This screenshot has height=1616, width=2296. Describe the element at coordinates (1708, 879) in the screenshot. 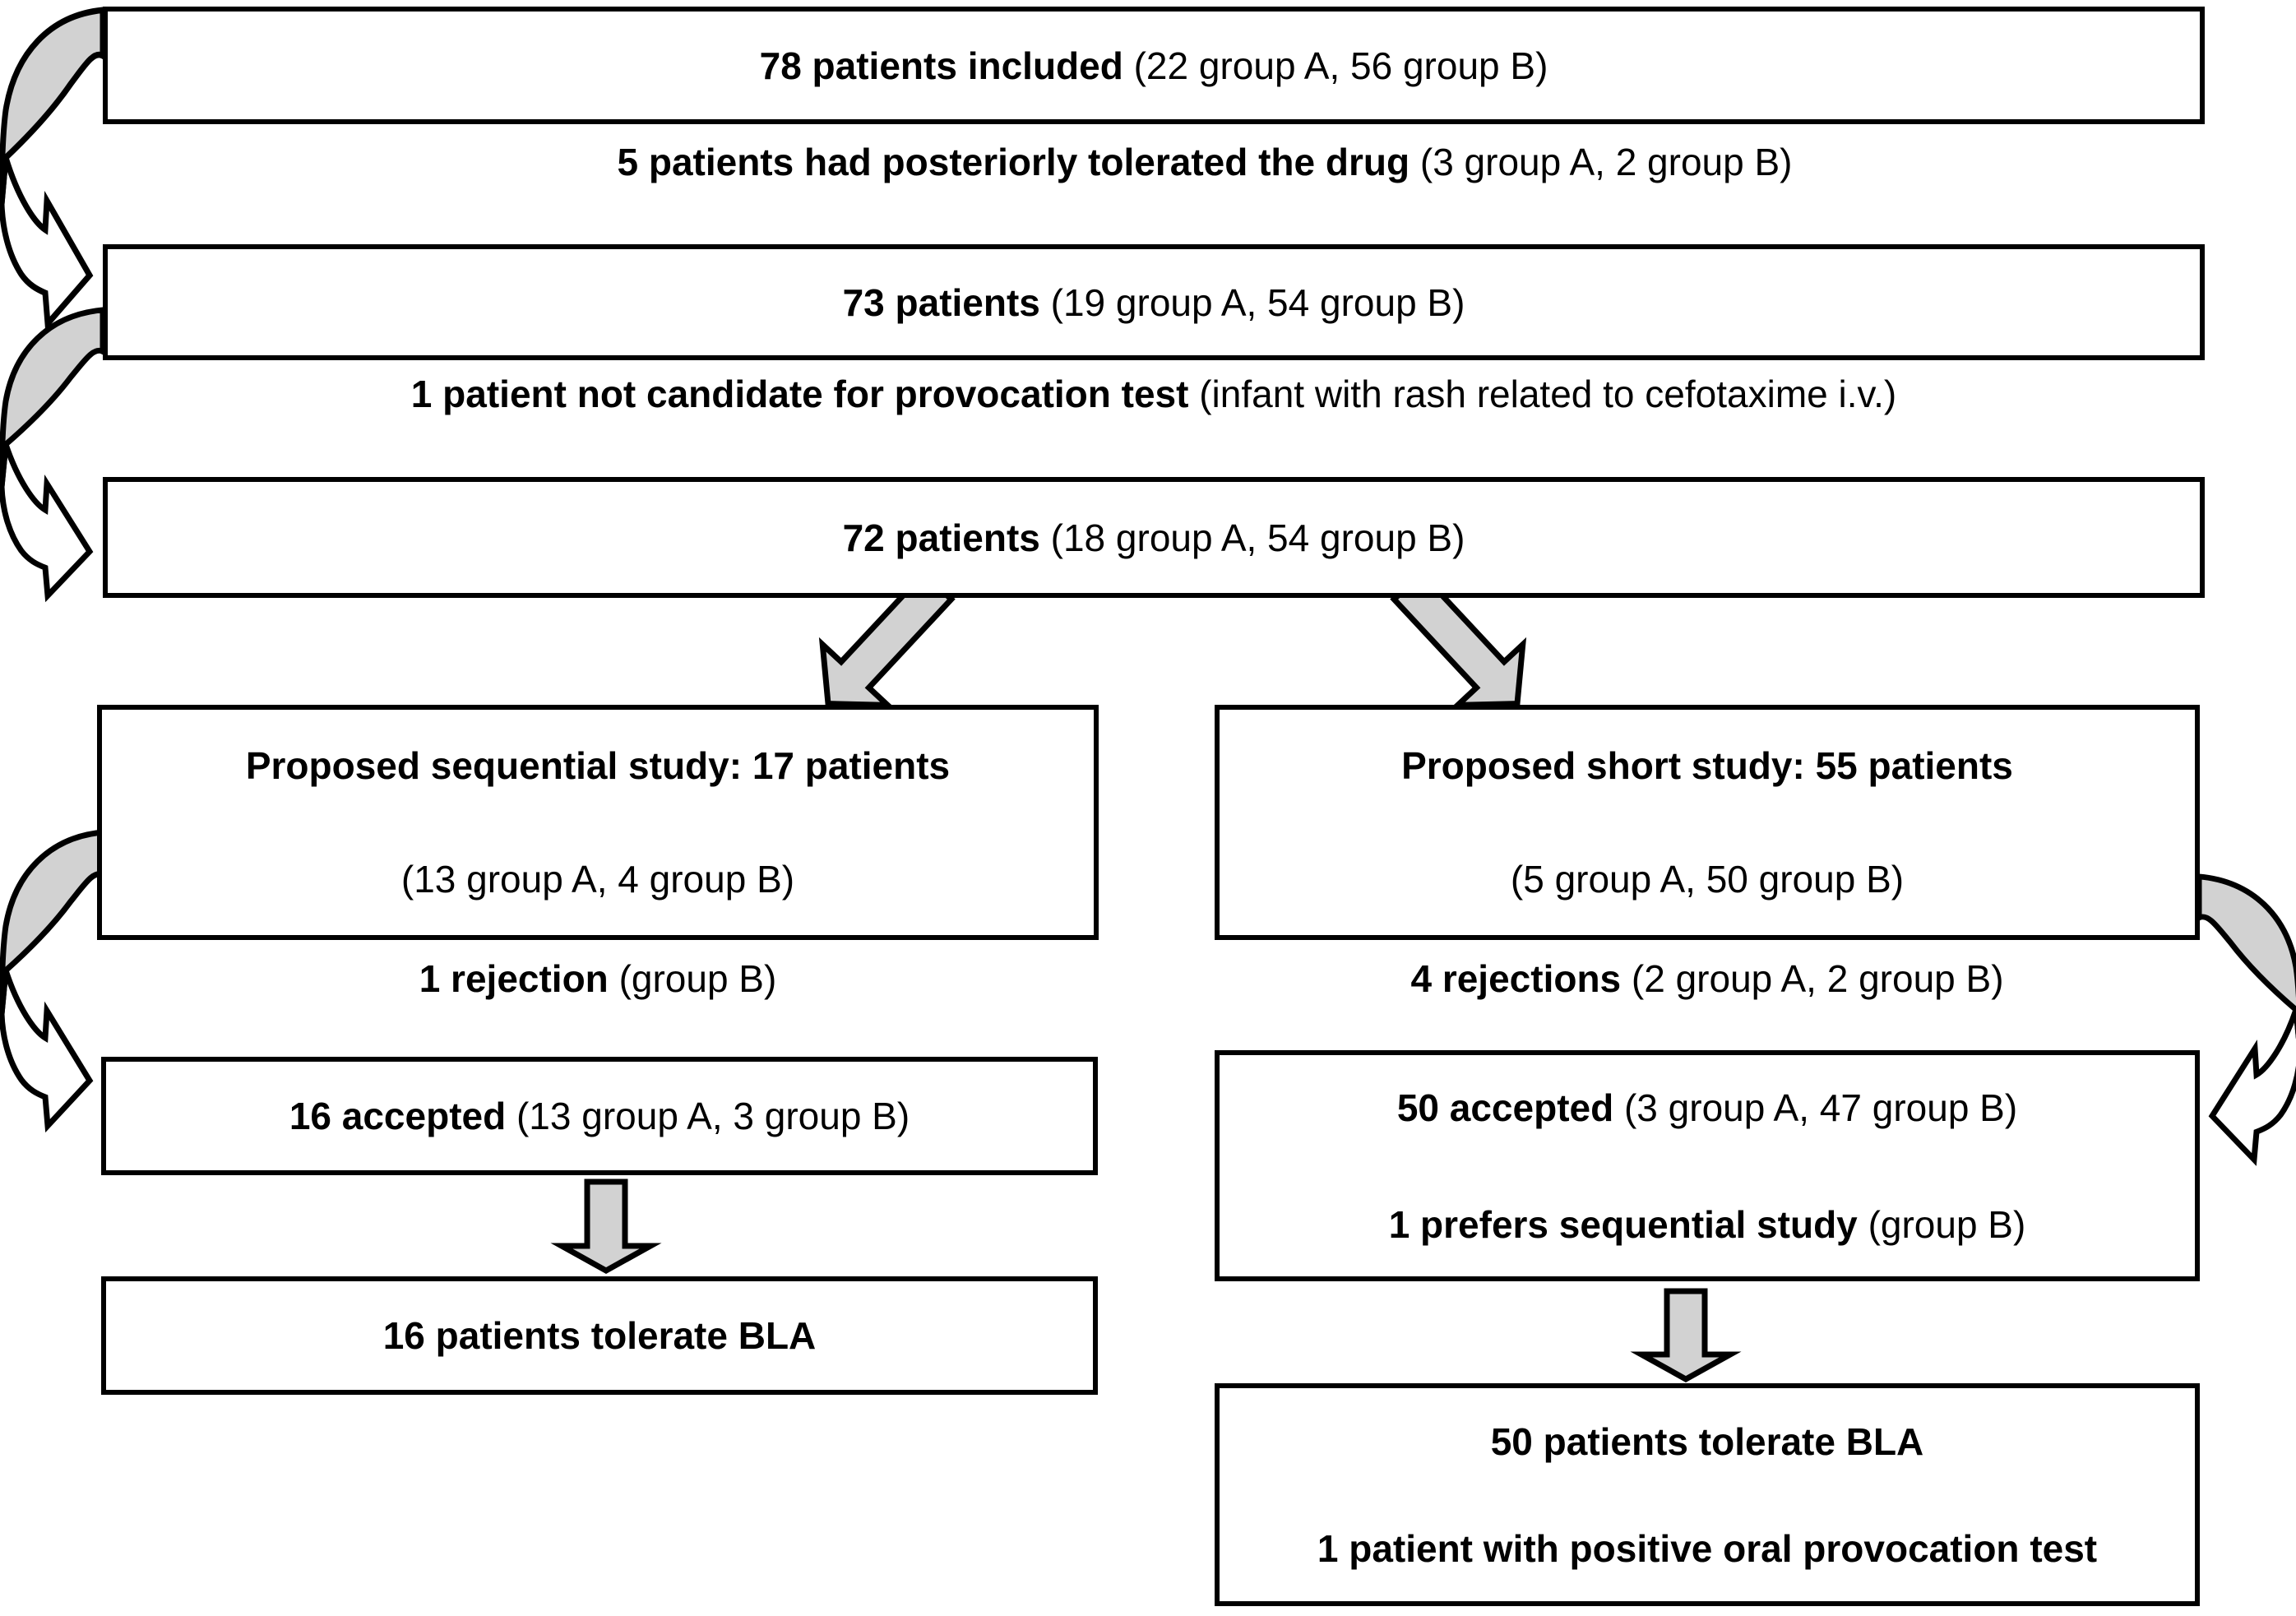

I see `box-proposed-short-groups: (5 group A, 50 group B)` at that location.